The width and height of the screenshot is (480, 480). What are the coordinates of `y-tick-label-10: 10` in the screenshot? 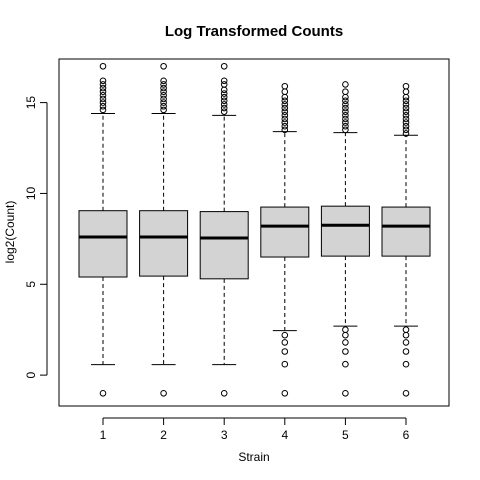 It's located at (31, 193).